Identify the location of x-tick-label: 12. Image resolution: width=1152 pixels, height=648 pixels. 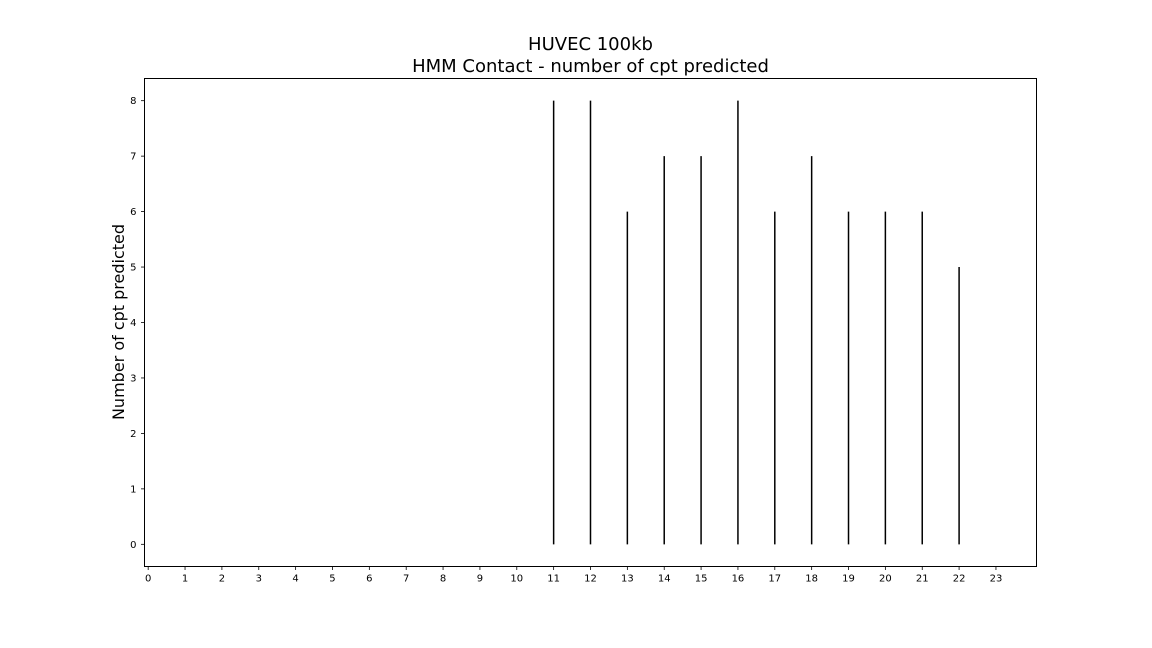
(590, 579).